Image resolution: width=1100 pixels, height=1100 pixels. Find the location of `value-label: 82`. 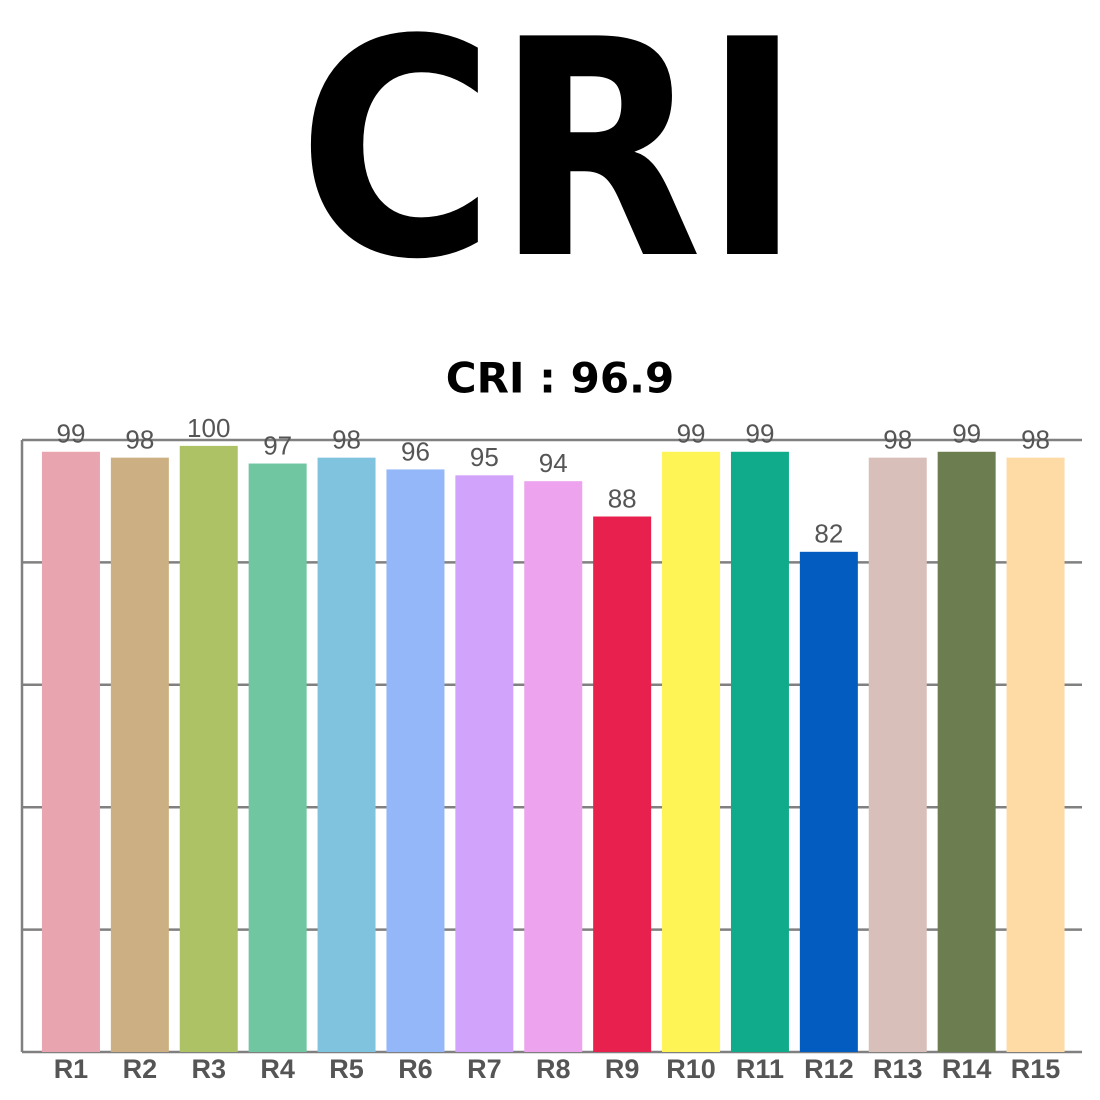

value-label: 82 is located at coordinates (828, 534).